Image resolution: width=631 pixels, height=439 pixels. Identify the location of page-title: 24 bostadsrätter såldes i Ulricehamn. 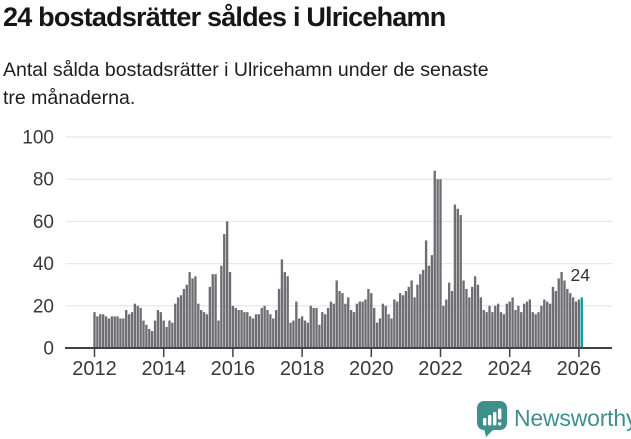
(224, 17).